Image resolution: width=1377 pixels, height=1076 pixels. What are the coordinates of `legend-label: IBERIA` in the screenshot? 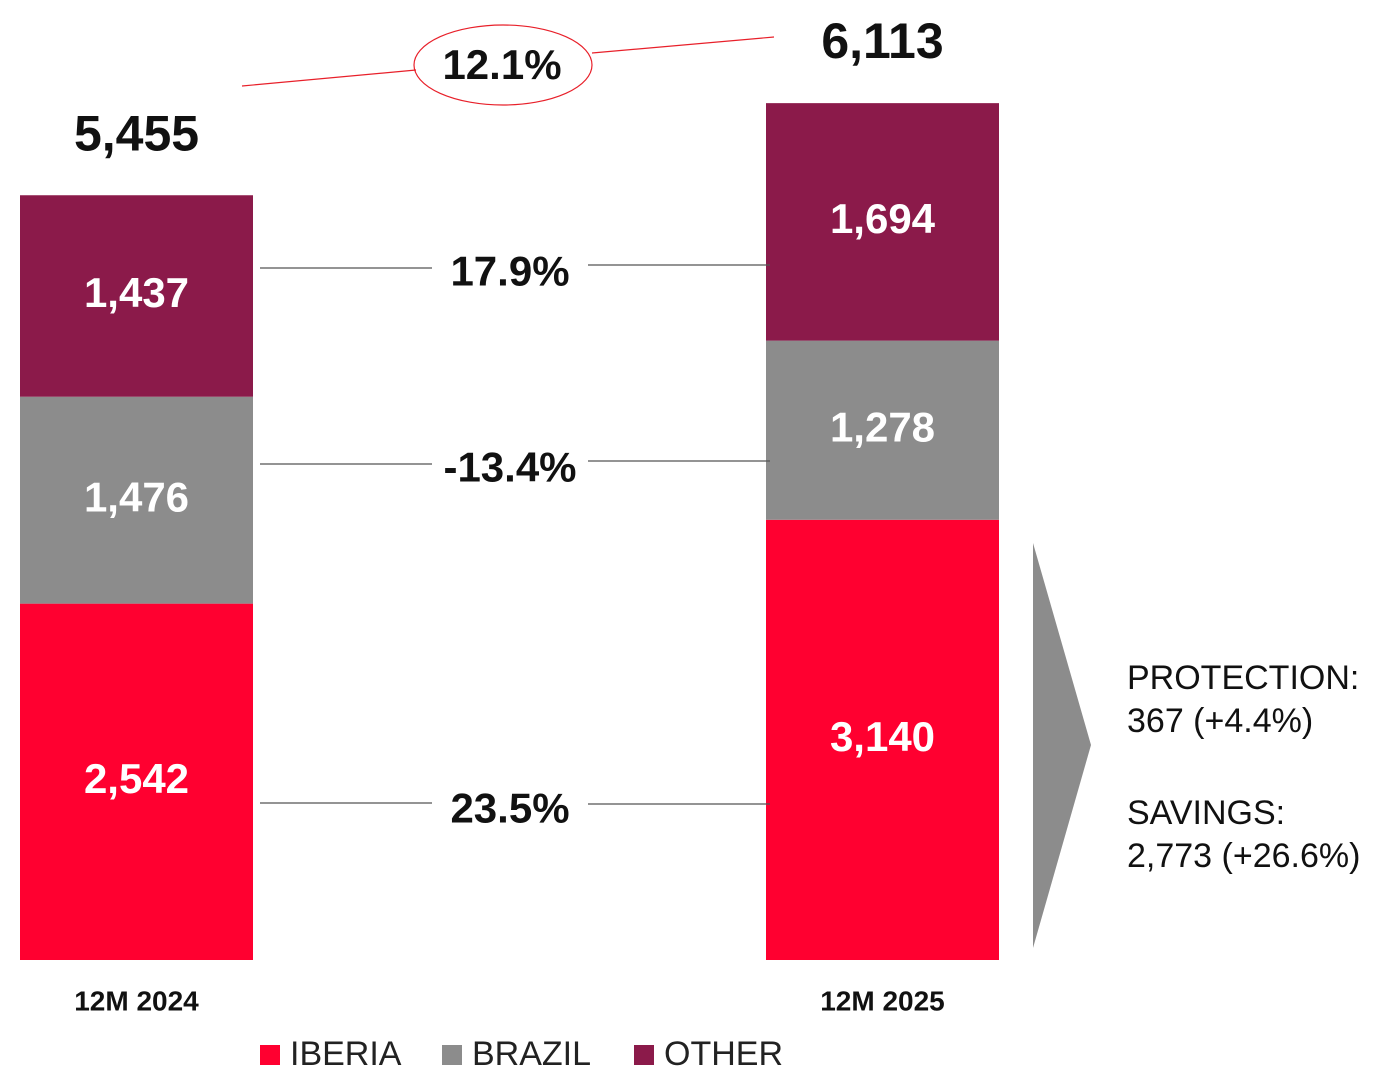 It's located at (346, 1054).